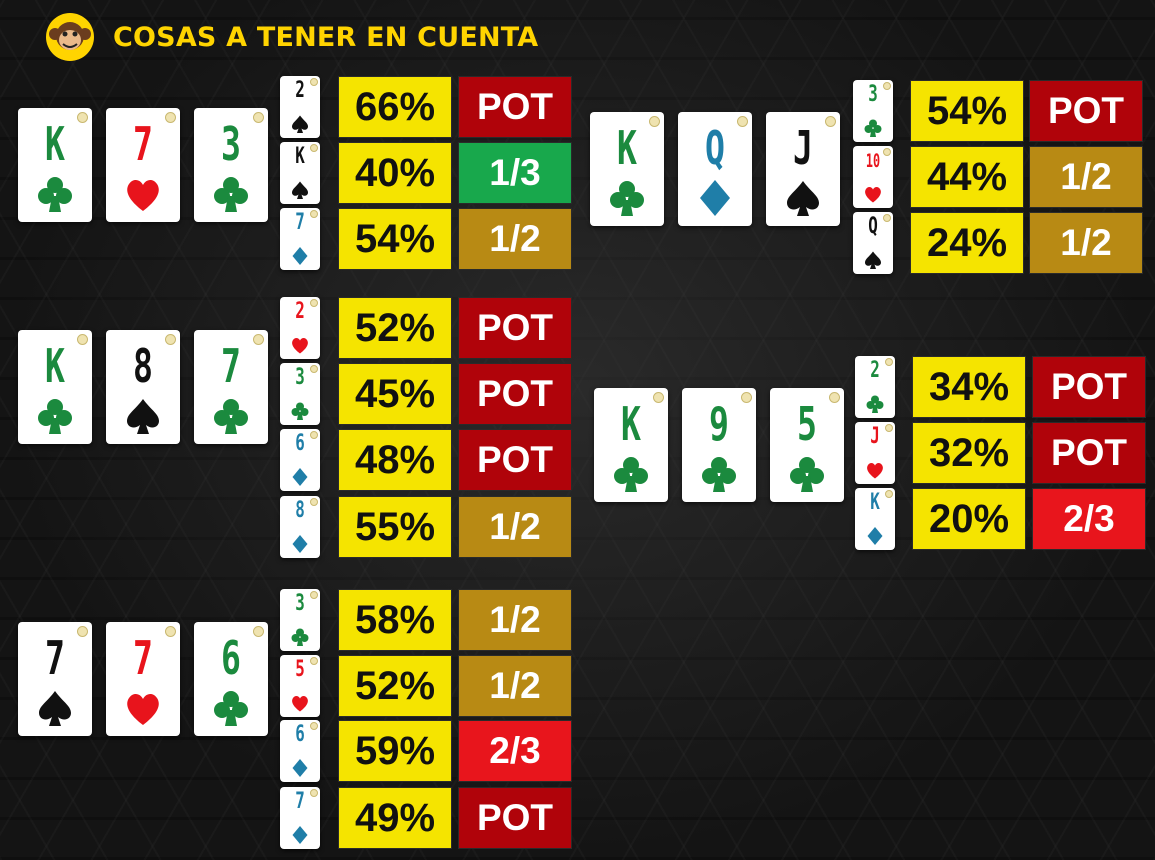  I want to click on equity-percent: 24%, so click(967, 243).